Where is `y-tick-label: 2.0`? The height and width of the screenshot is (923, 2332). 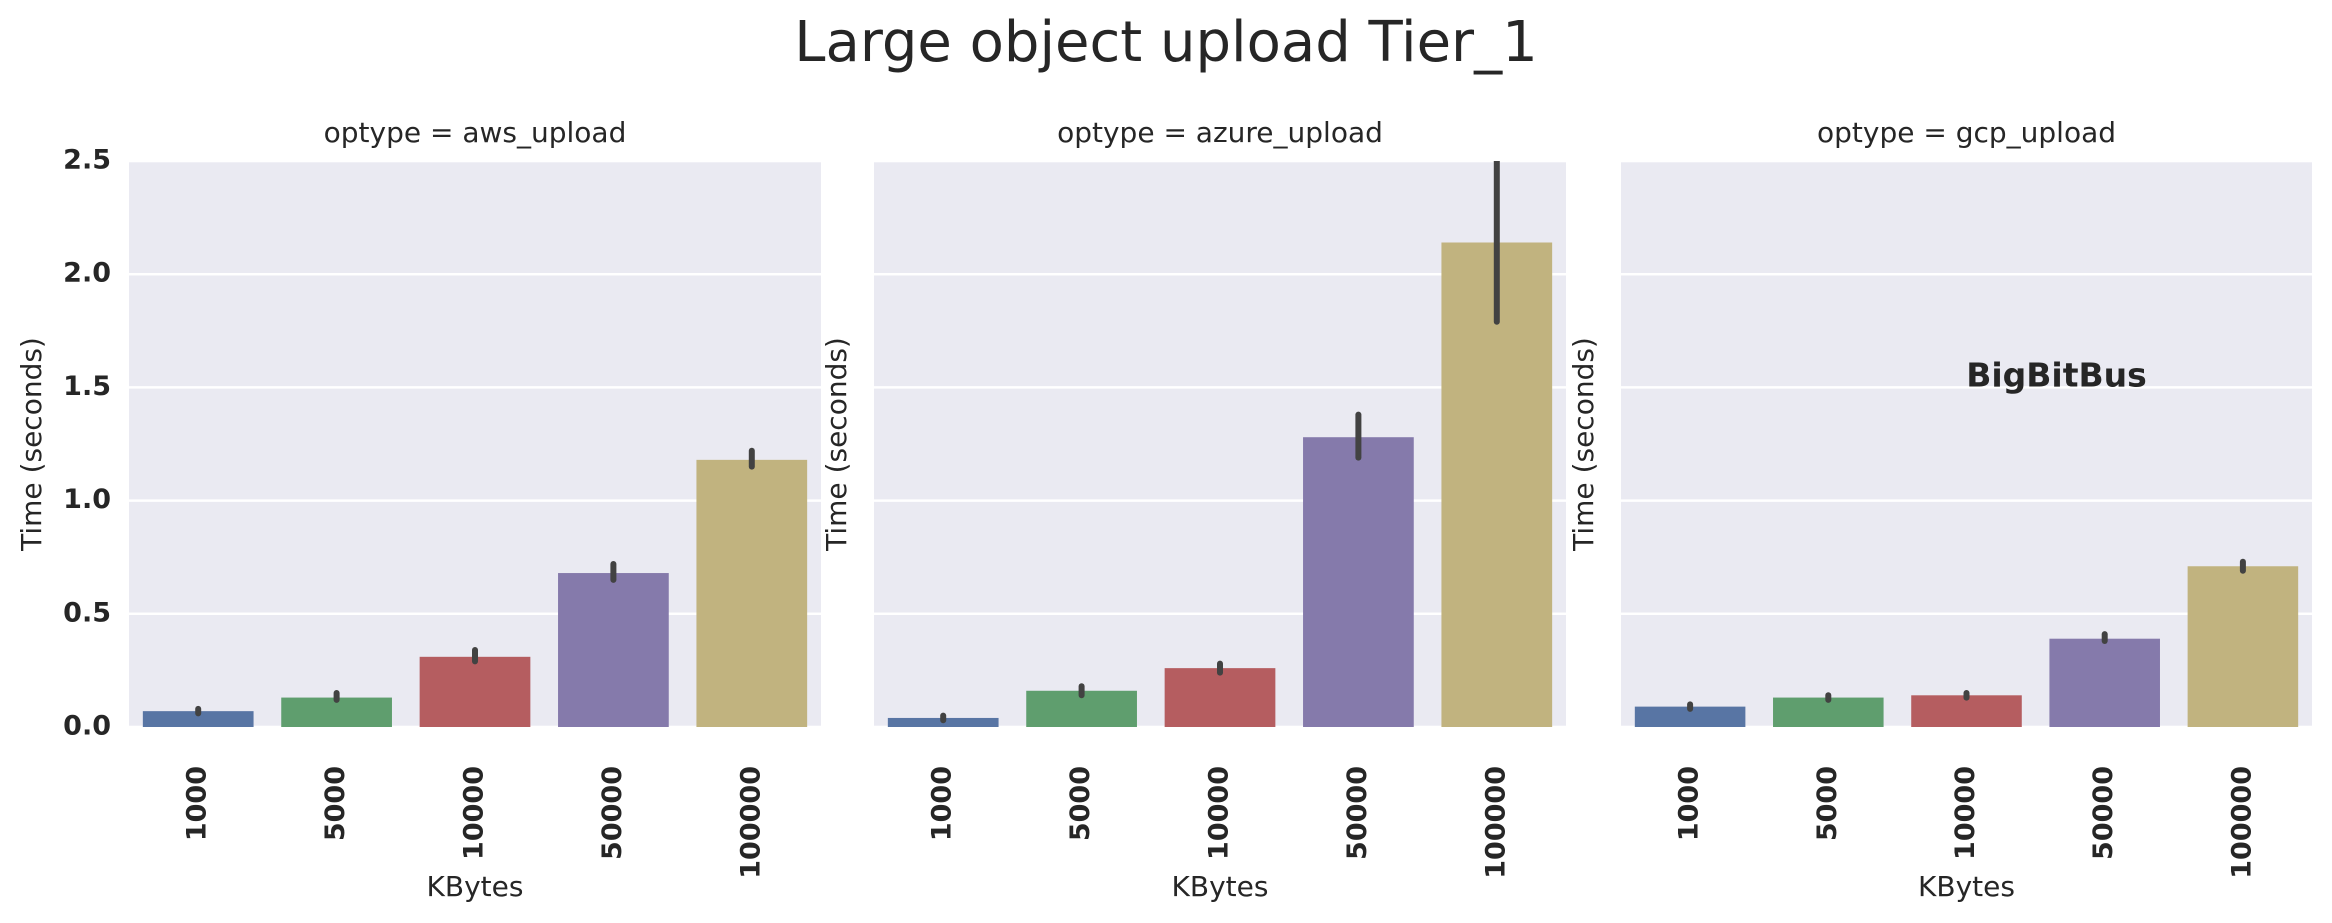 y-tick-label: 2.0 is located at coordinates (87, 273).